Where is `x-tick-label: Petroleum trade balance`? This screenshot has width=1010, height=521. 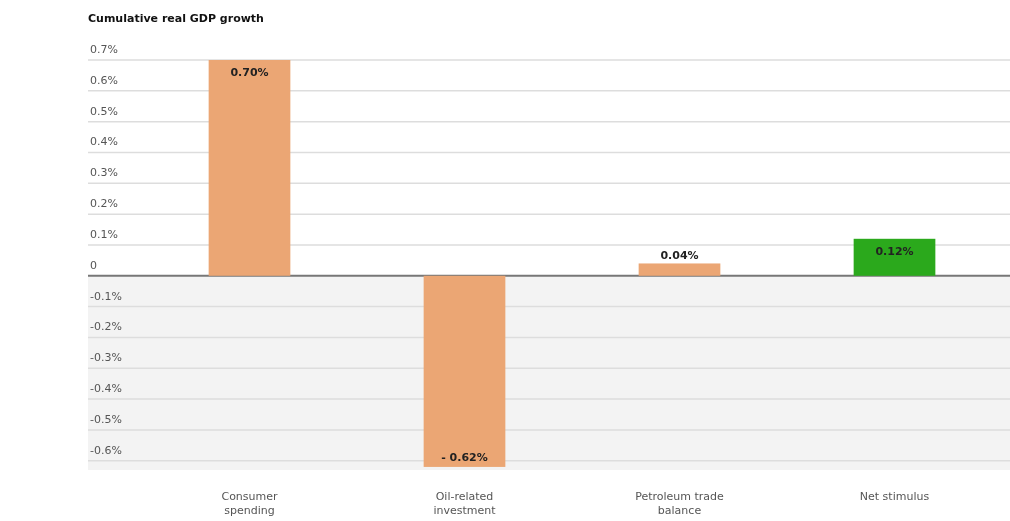
x-tick-label: Petroleum trade balance is located at coordinates (680, 503).